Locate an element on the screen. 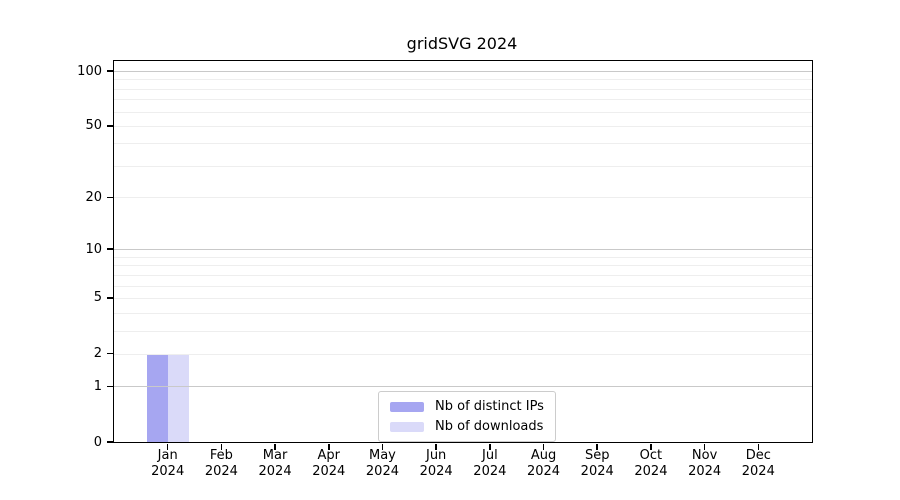 This screenshot has width=900, height=500. y-tick-label: 1 is located at coordinates (97, 386).